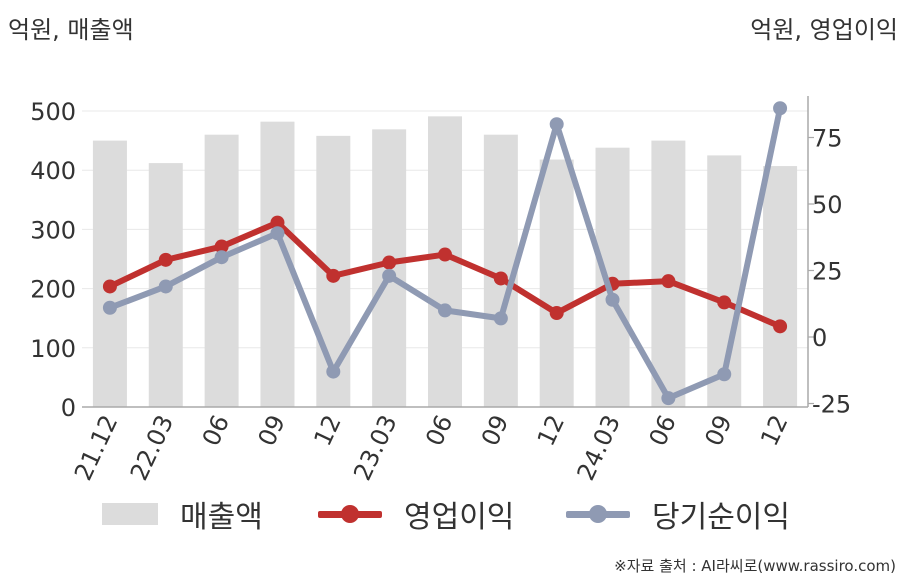 The width and height of the screenshot is (908, 580). Describe the element at coordinates (721, 517) in the screenshot. I see `legend-label-net-income: 당기순이익` at that location.